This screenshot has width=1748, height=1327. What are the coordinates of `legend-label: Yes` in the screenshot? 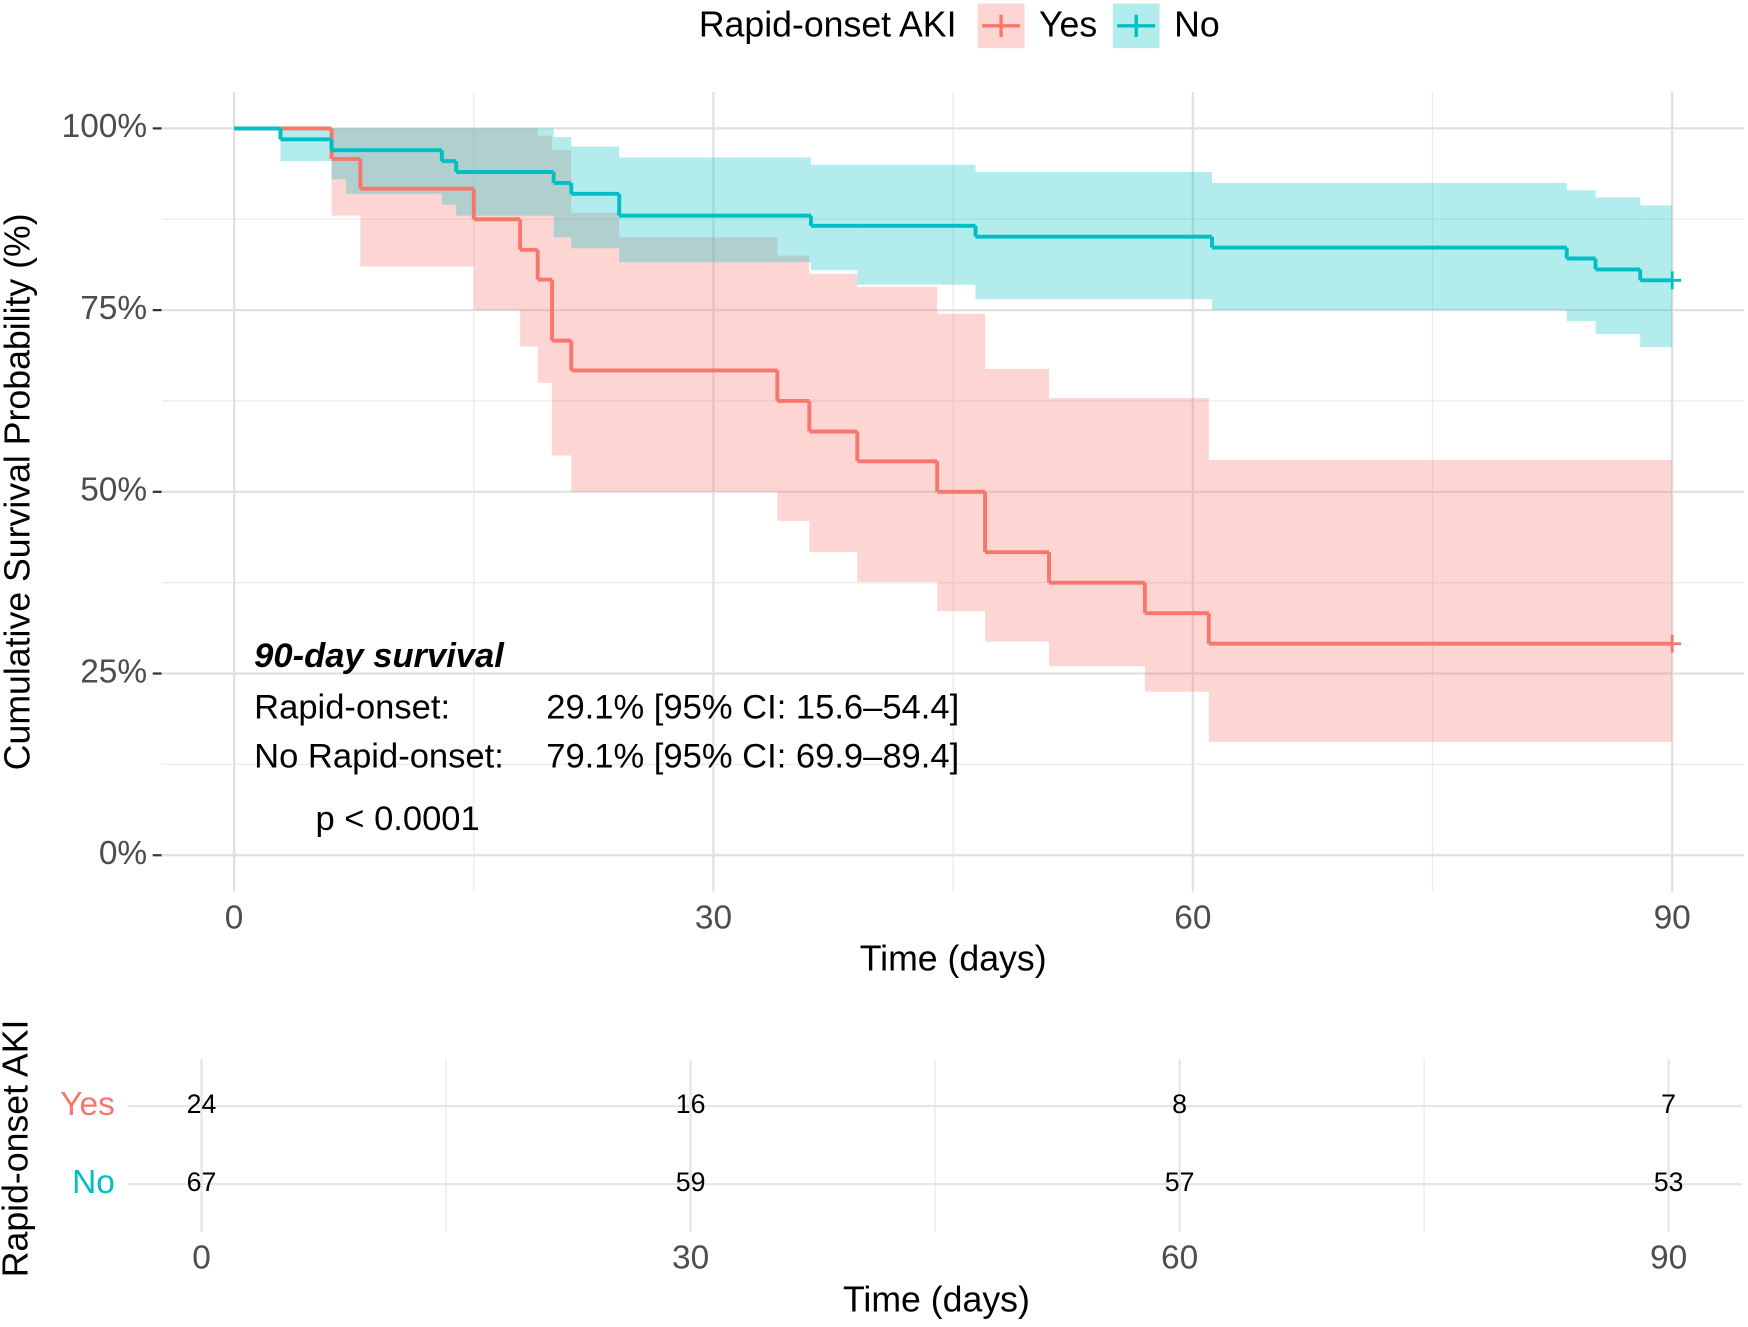 It's located at (1068, 24).